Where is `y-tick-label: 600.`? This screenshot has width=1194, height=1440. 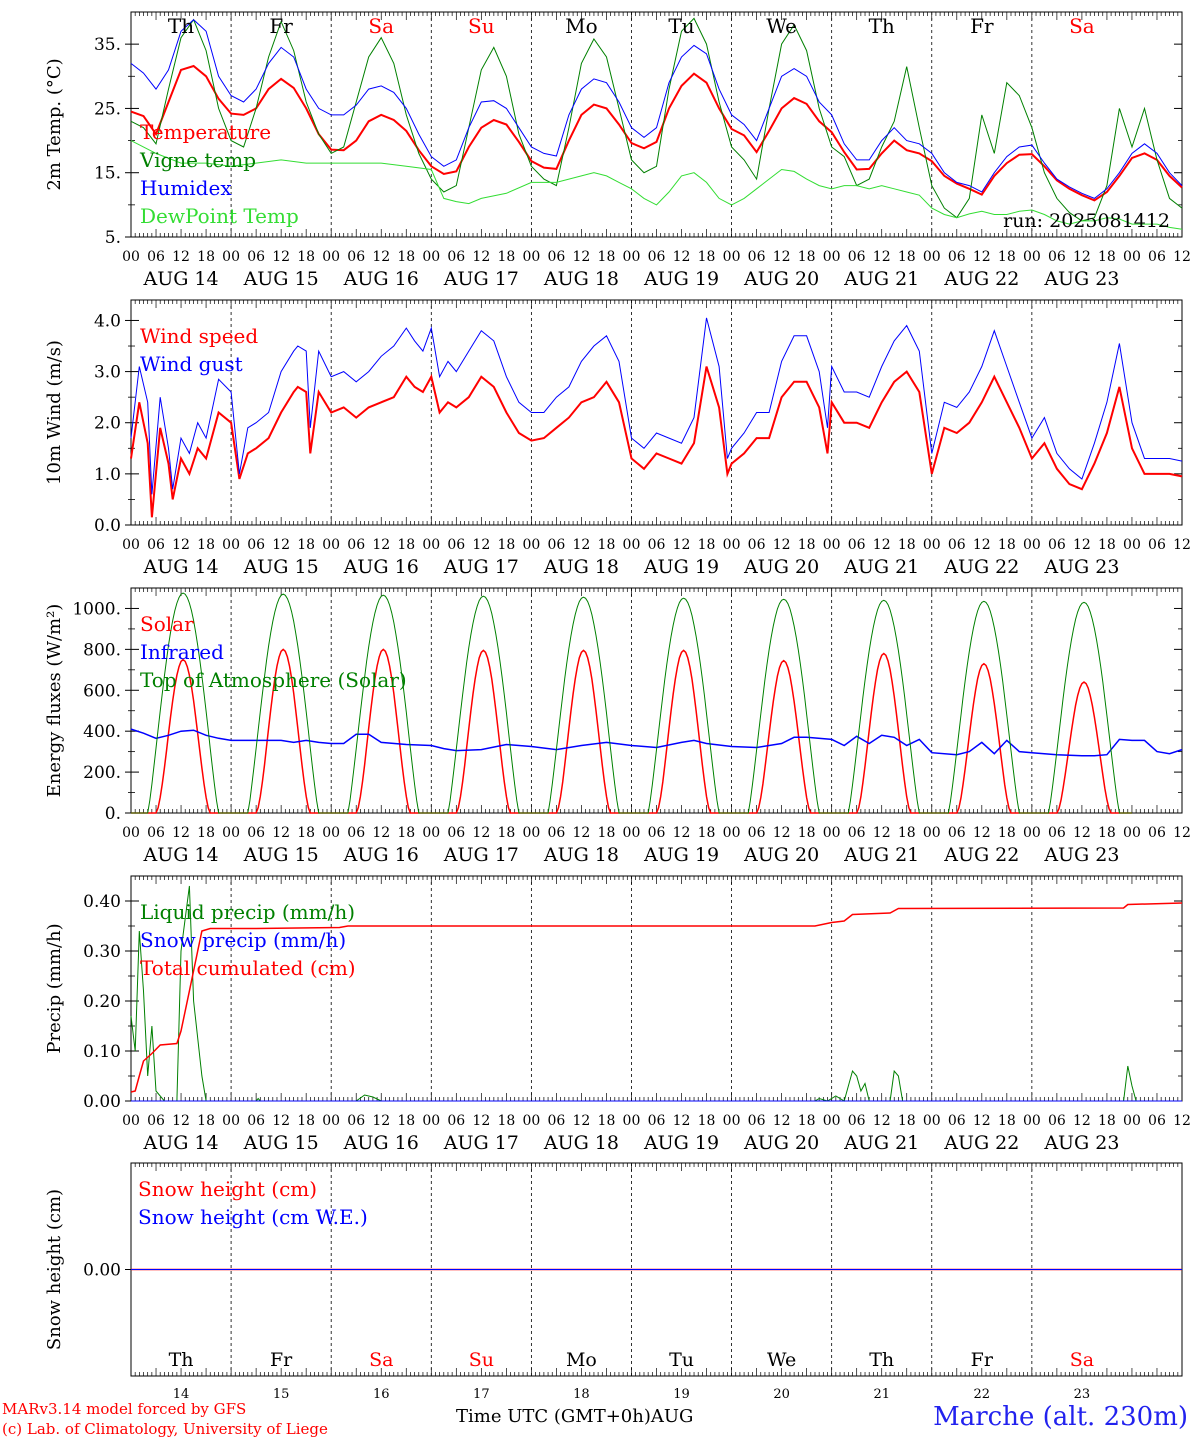 y-tick-label: 600. is located at coordinates (102, 691).